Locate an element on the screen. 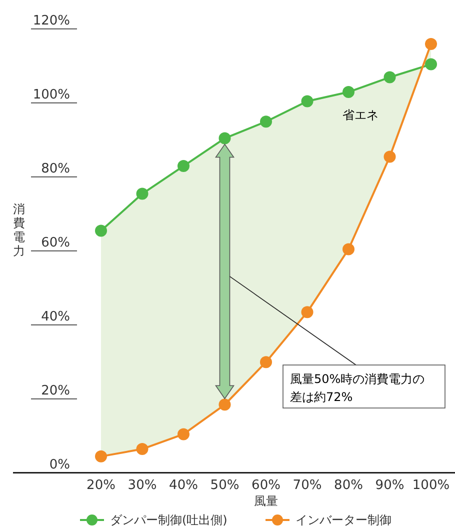  x-tick-label: 50% is located at coordinates (225, 485).